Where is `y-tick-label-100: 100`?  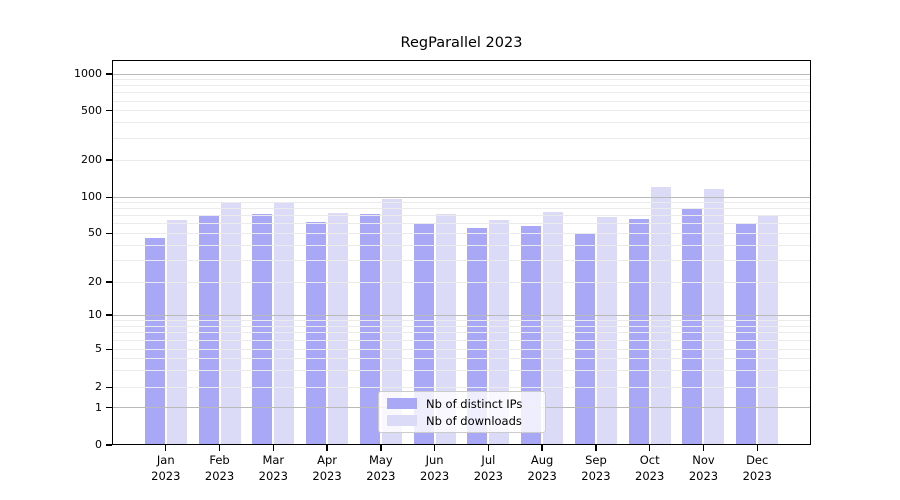 y-tick-label-100: 100 is located at coordinates (91, 197).